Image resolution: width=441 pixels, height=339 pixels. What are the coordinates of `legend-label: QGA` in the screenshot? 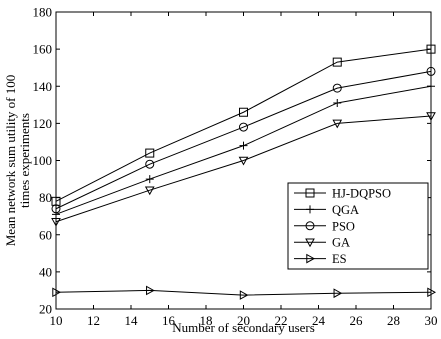 It's located at (345, 210).